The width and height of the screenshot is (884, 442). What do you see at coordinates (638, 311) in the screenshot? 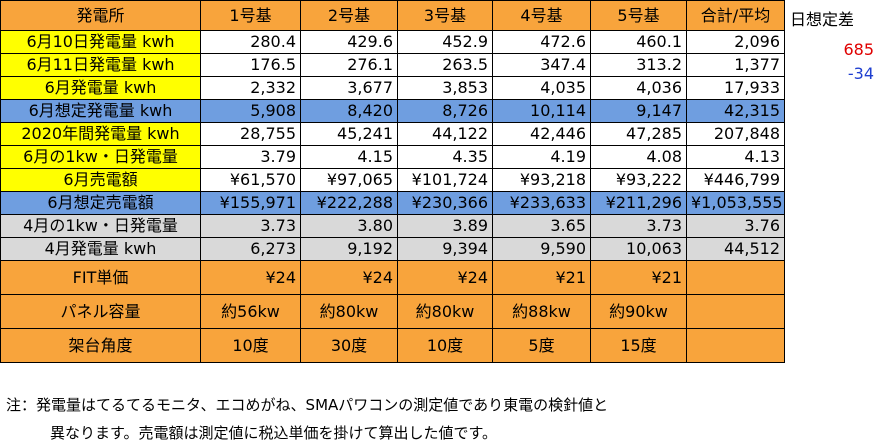
I see `value-cell: 約90kw` at bounding box center [638, 311].